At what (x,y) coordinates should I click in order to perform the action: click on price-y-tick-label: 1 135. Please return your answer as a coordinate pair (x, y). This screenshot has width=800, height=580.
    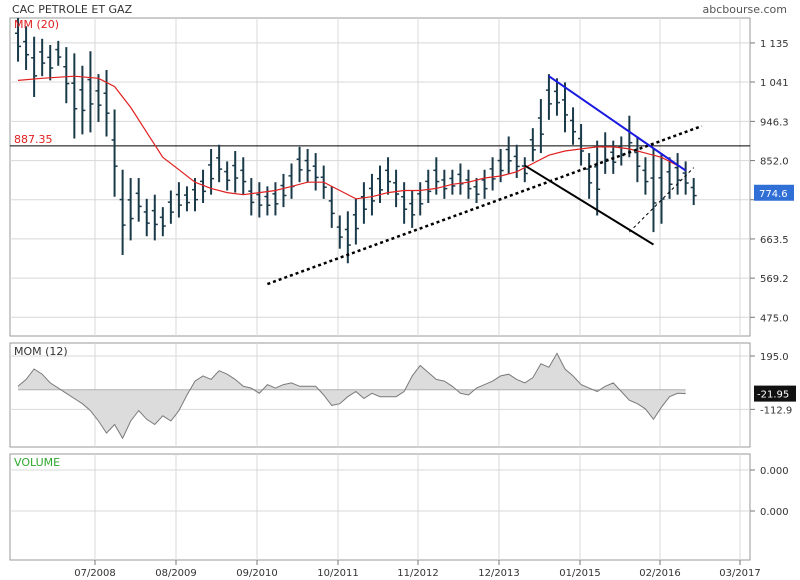
    Looking at the image, I should click on (774, 44).